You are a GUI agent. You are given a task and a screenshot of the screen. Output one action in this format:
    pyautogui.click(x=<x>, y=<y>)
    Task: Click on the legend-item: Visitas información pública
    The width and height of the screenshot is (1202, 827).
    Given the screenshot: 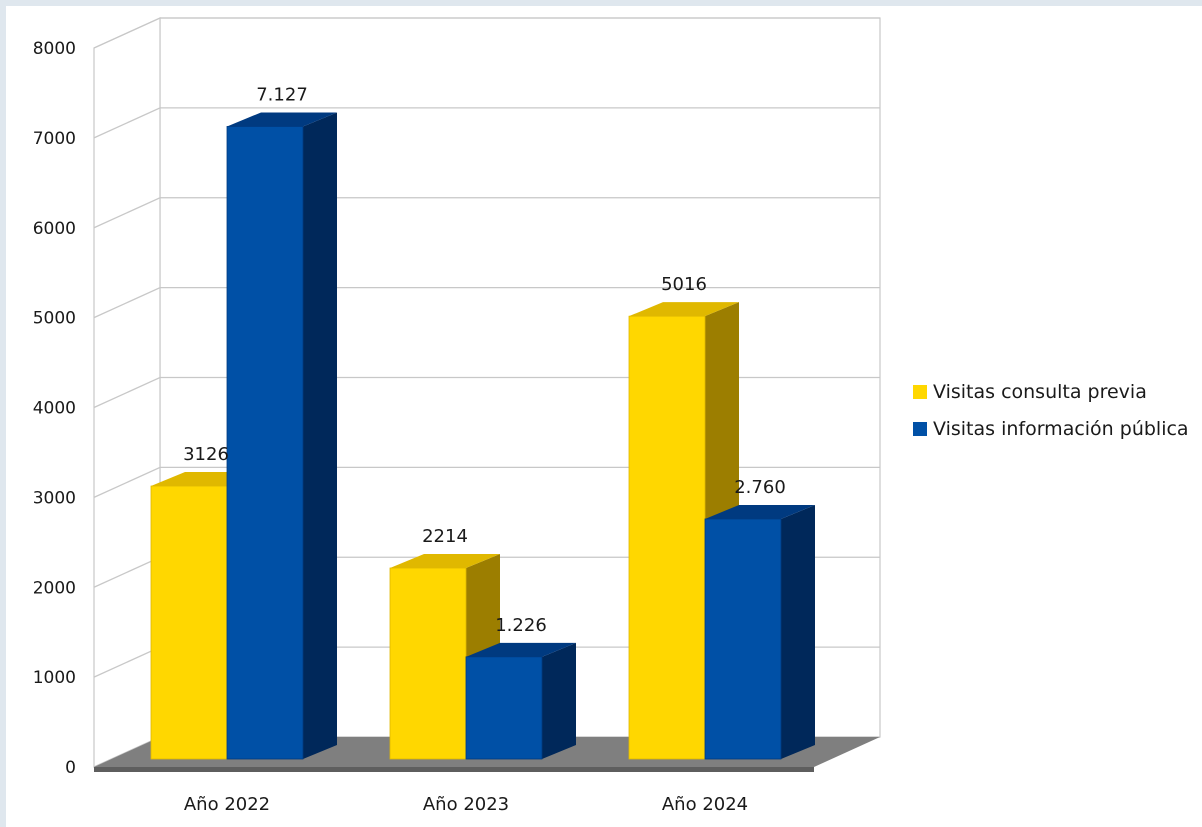 What is the action you would take?
    pyautogui.click(x=1051, y=429)
    